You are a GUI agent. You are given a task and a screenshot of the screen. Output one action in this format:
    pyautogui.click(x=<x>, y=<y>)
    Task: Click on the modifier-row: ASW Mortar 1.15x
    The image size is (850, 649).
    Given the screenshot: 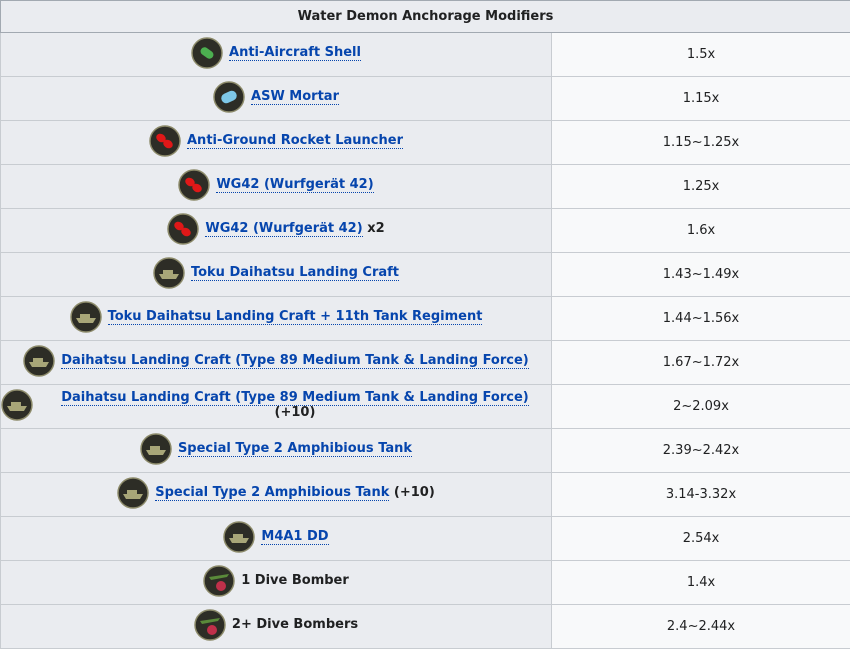 What is the action you would take?
    pyautogui.click(x=425, y=99)
    